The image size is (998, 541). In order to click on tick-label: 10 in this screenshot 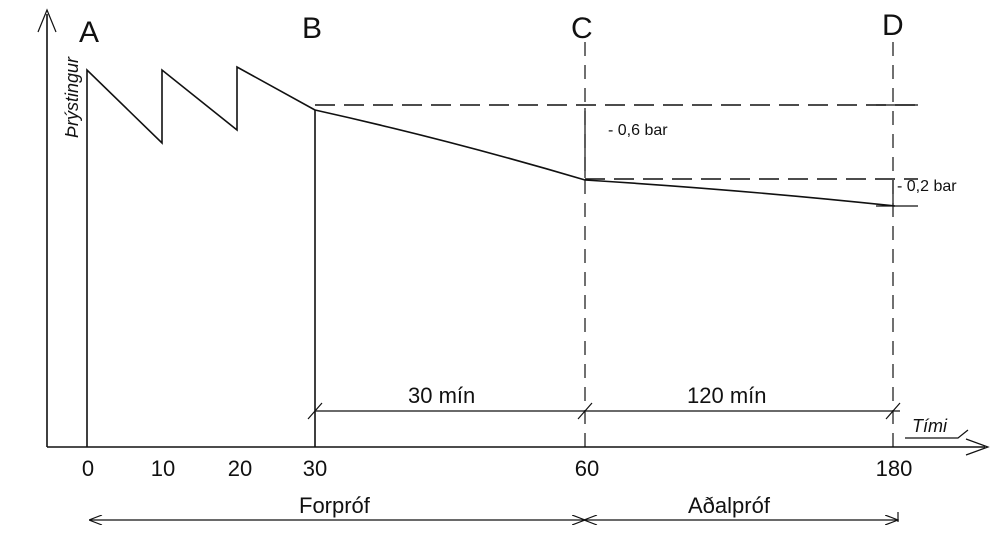, I will do `click(163, 468)`.